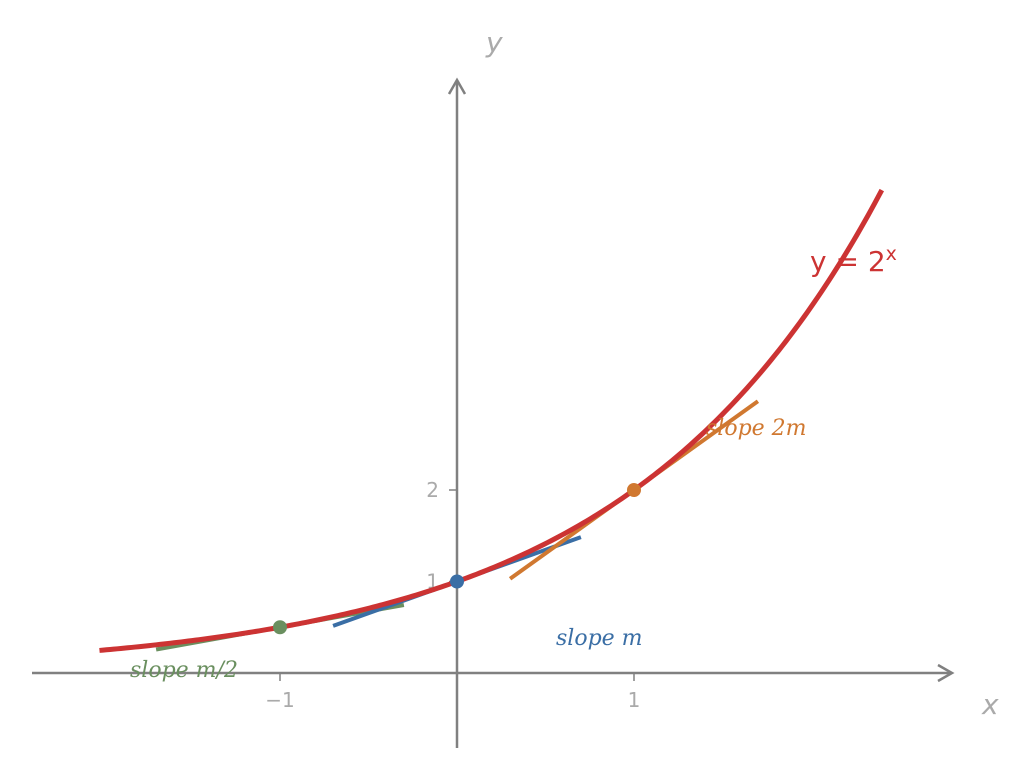 Image resolution: width=1033 pixels, height=778 pixels. What do you see at coordinates (457, 559) in the screenshot?
I see `tangent-points` at bounding box center [457, 559].